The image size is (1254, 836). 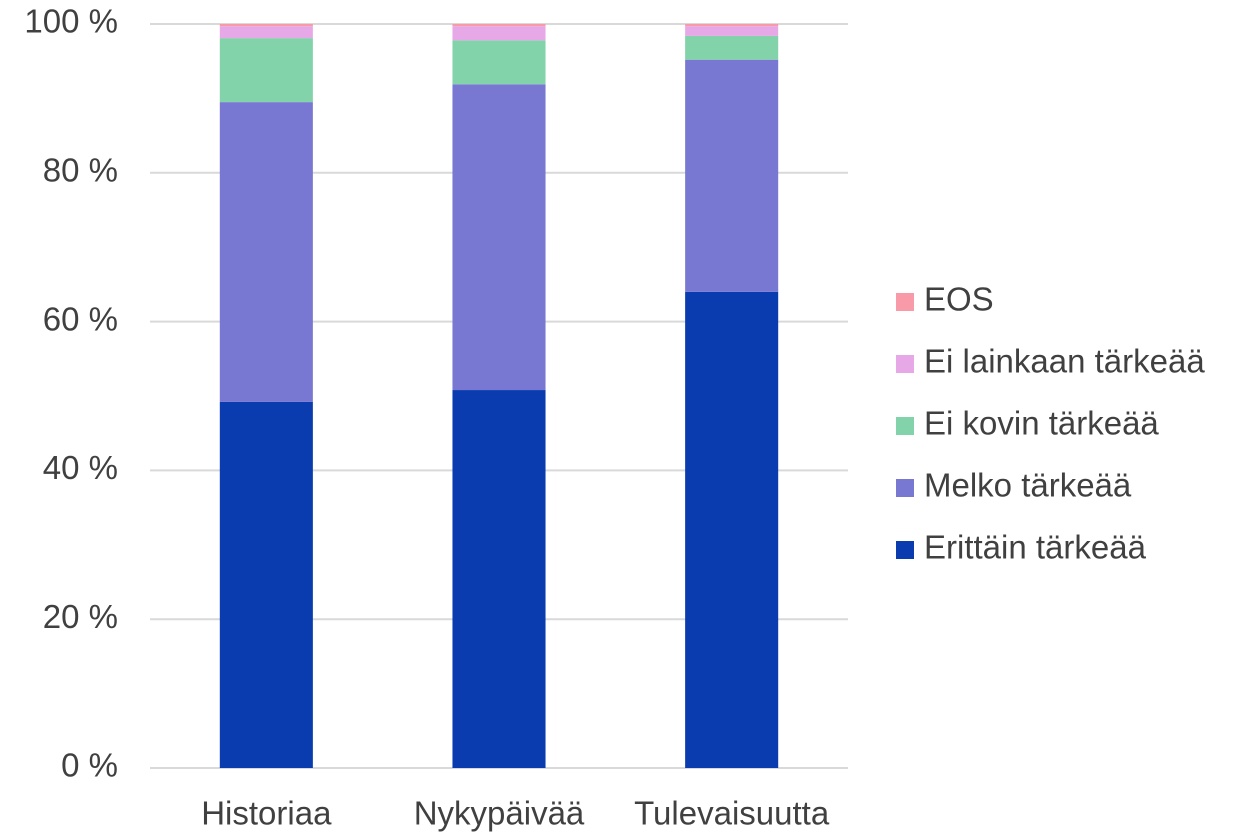 What do you see at coordinates (1064, 361) in the screenshot?
I see `legend-label: Ei lainkaan tärkeää` at bounding box center [1064, 361].